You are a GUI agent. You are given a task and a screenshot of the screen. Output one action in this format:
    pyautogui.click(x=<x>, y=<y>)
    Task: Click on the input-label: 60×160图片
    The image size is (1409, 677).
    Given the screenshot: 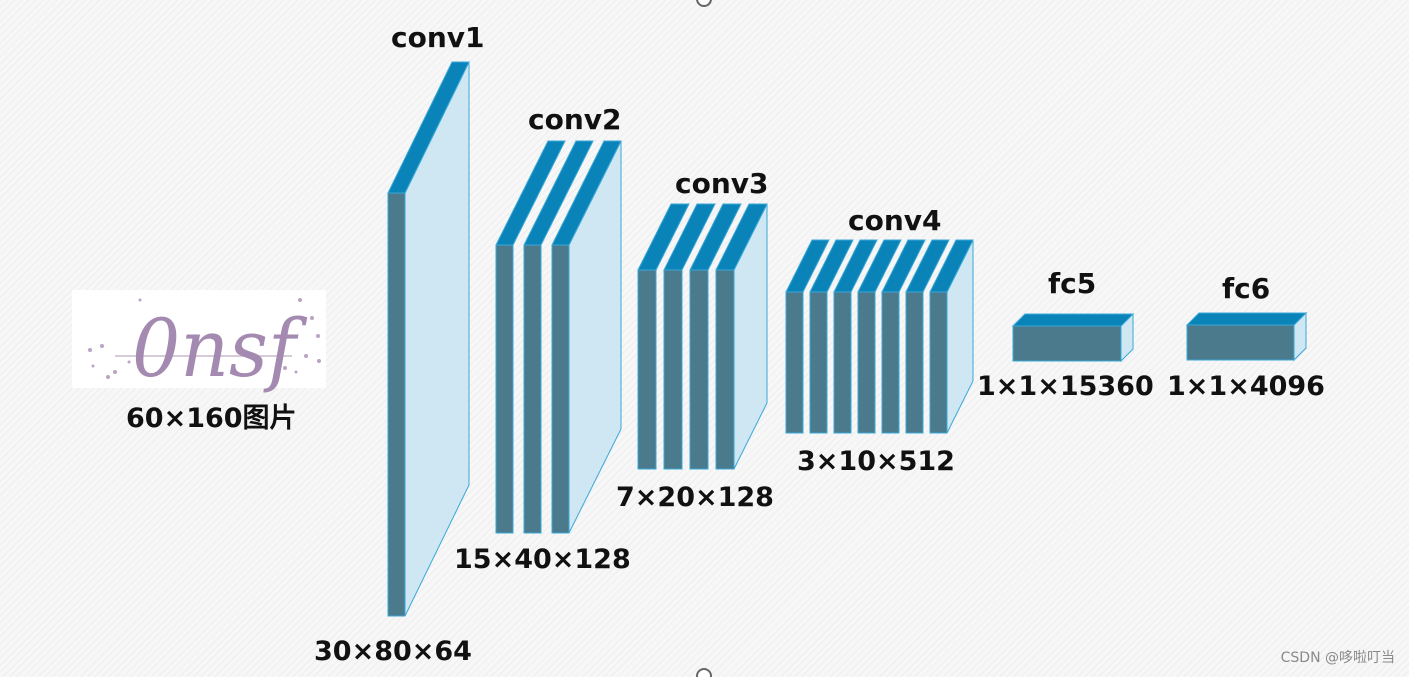 What is the action you would take?
    pyautogui.click(x=211, y=418)
    